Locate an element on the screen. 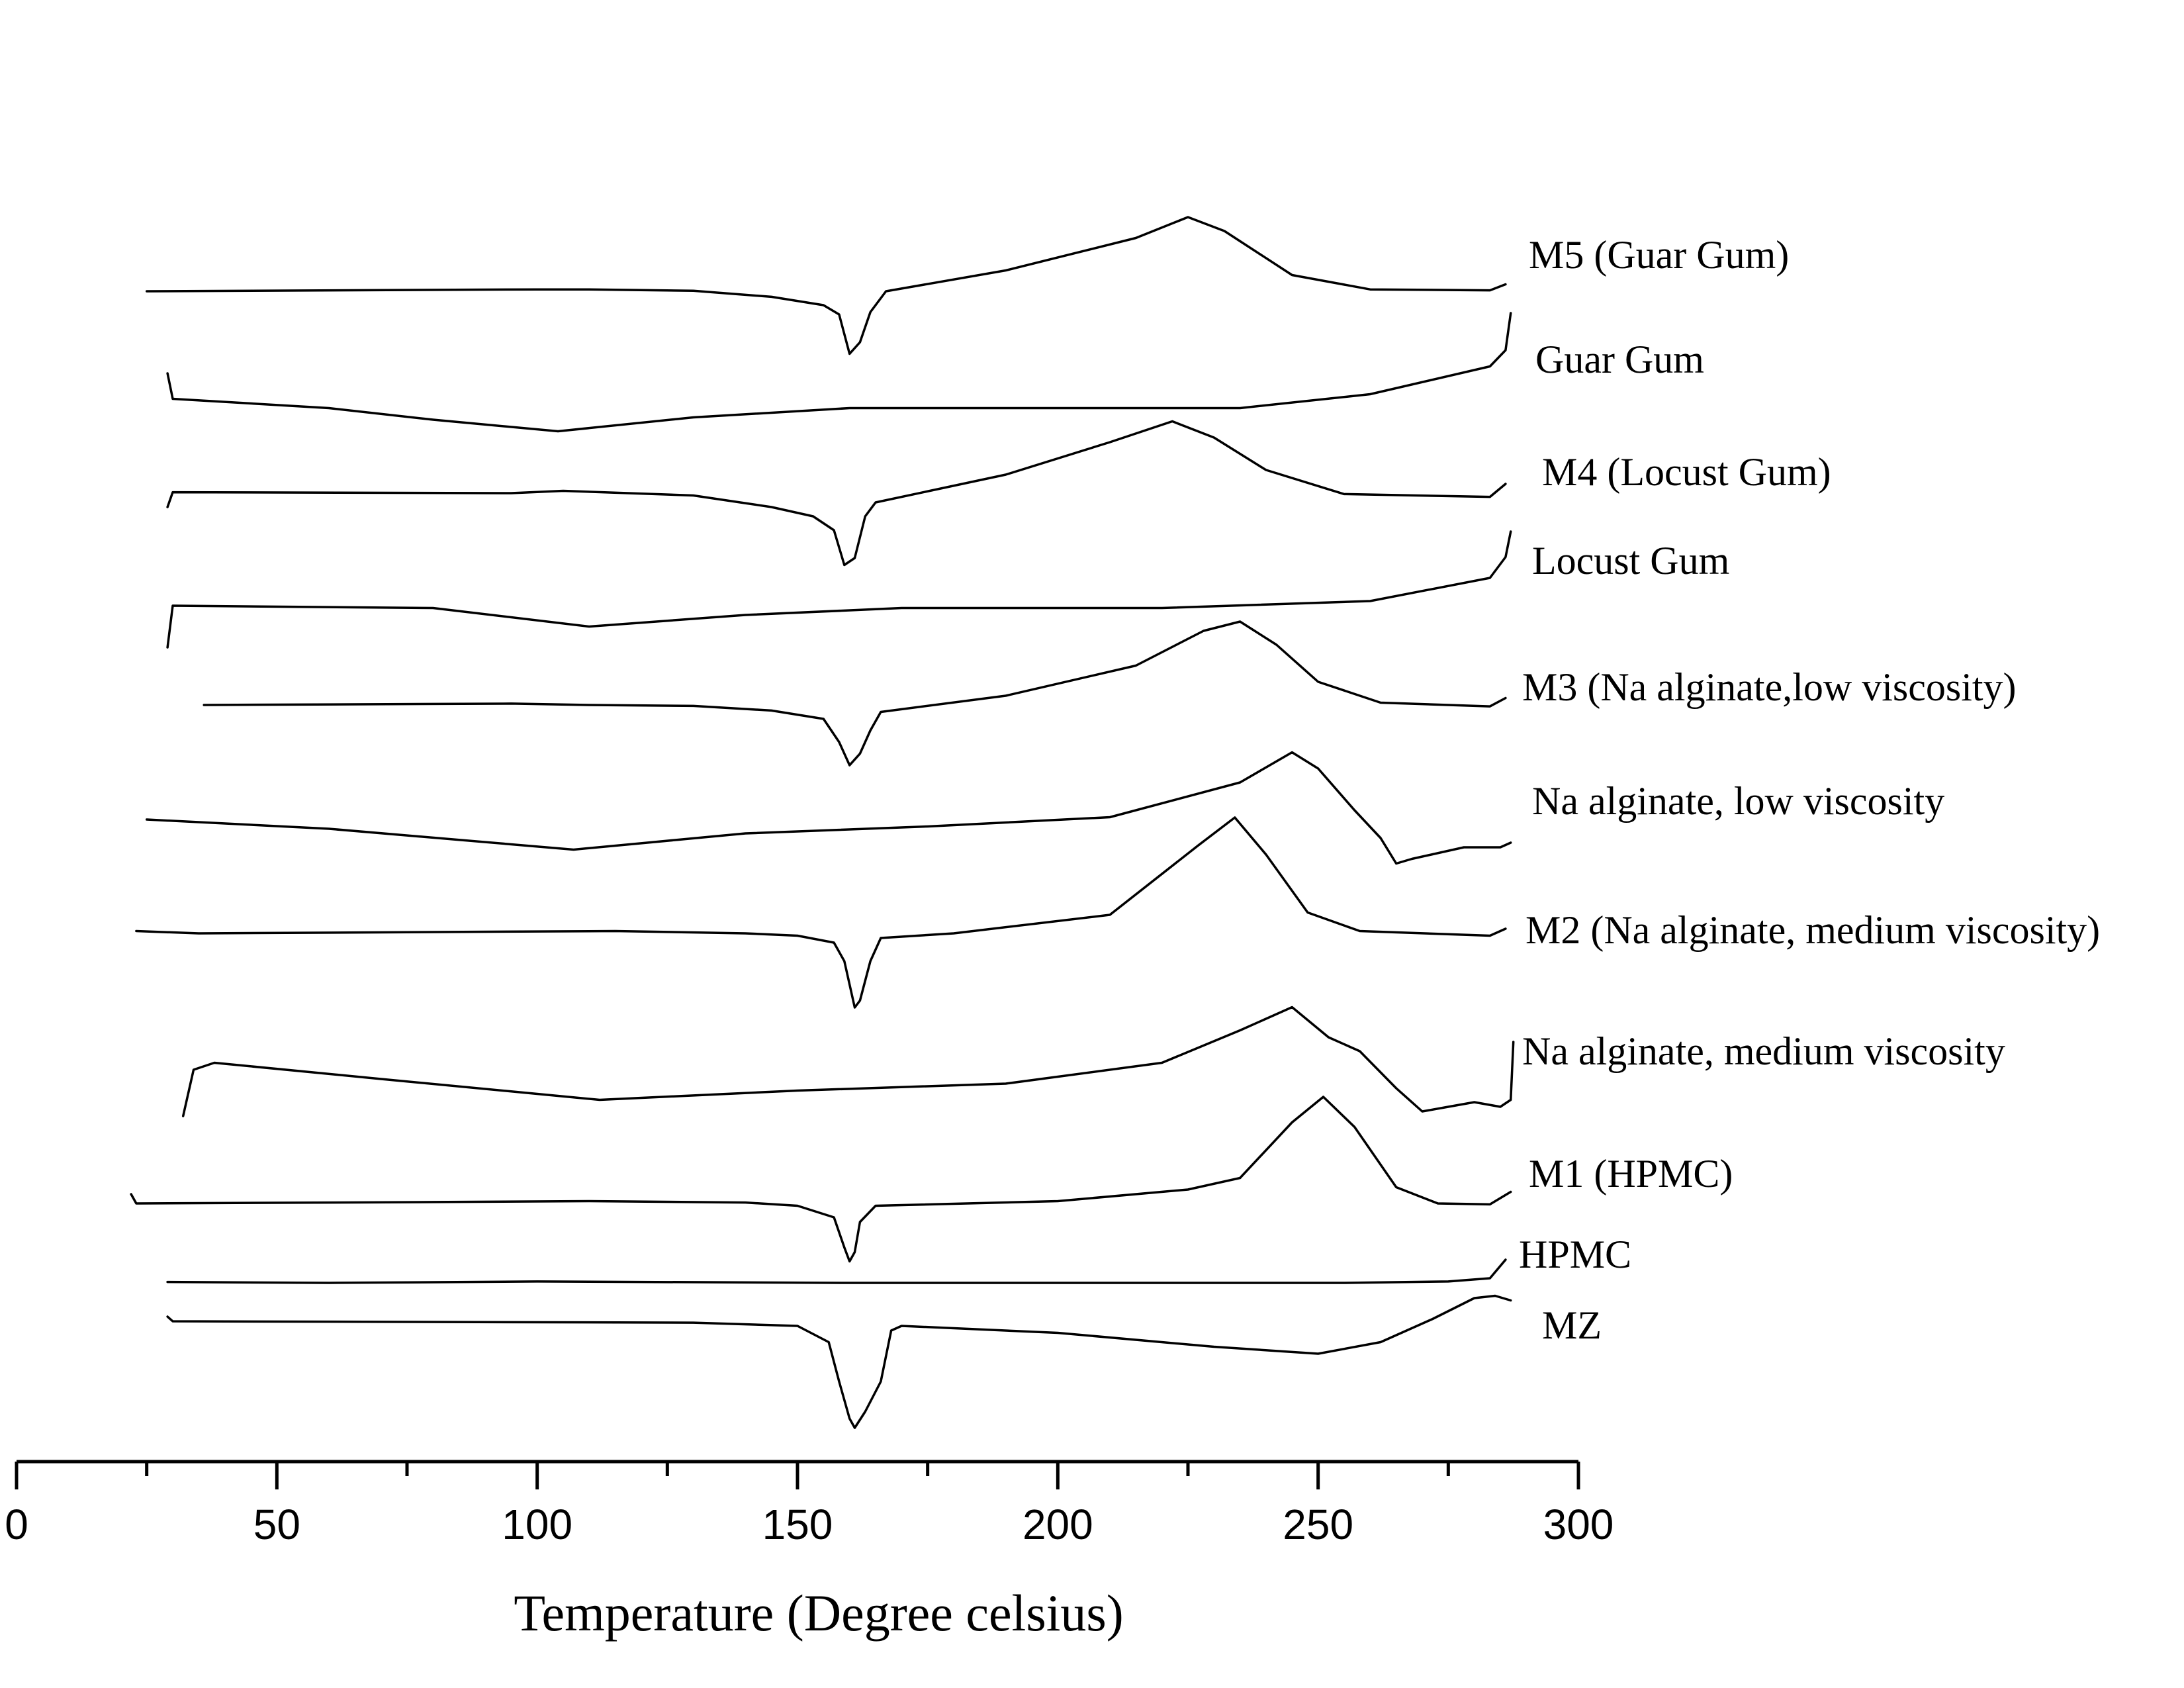 This screenshot has width=2184, height=1688. x-tick-label-300: 300 is located at coordinates (1578, 1524).